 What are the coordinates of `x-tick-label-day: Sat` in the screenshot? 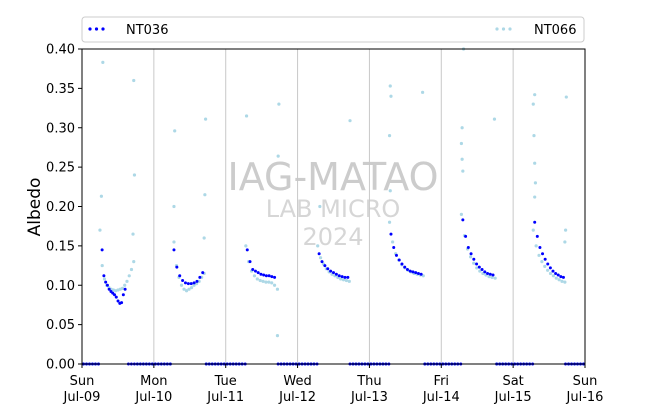 It's located at (512, 381).